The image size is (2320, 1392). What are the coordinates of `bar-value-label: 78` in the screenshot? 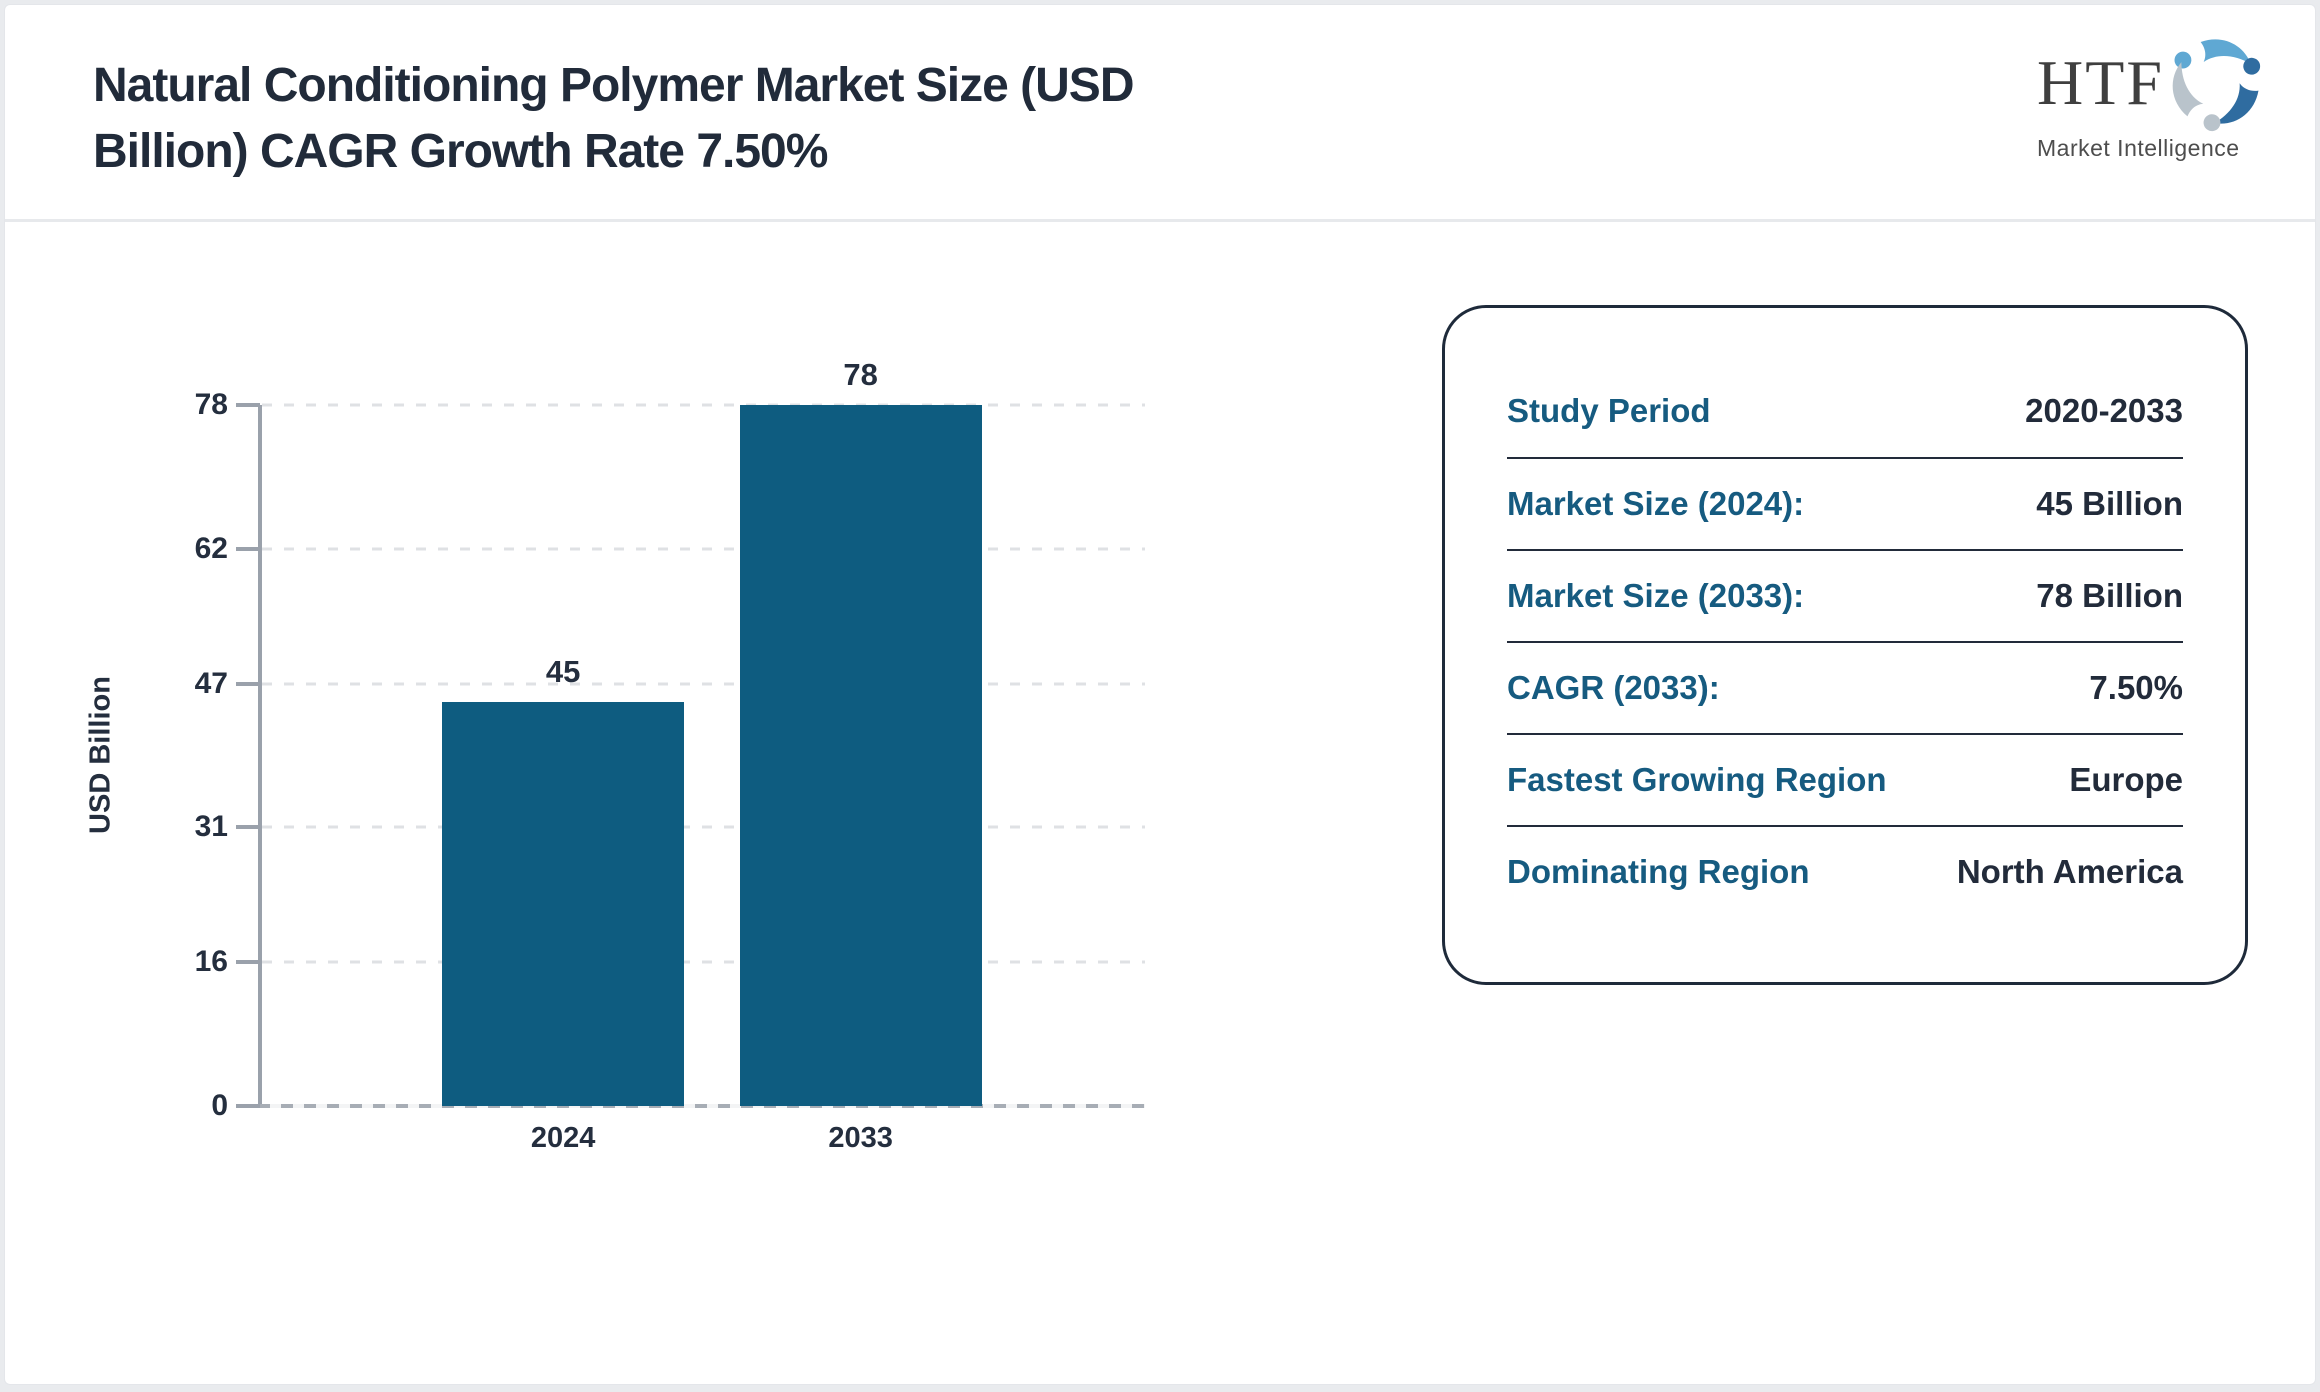 It's located at (860, 374).